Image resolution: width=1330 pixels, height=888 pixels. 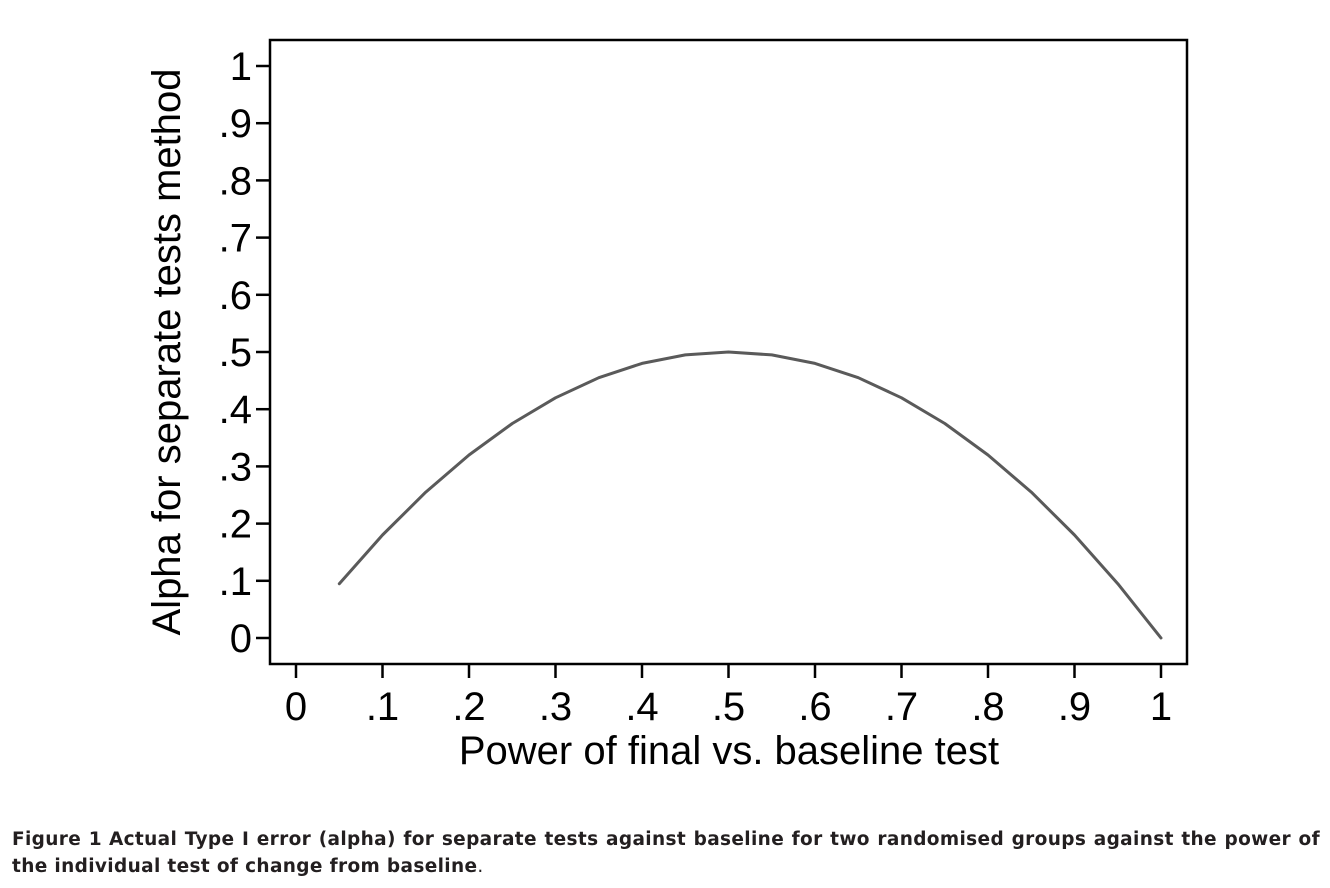 I want to click on y-tick-label: .6, so click(x=235, y=296).